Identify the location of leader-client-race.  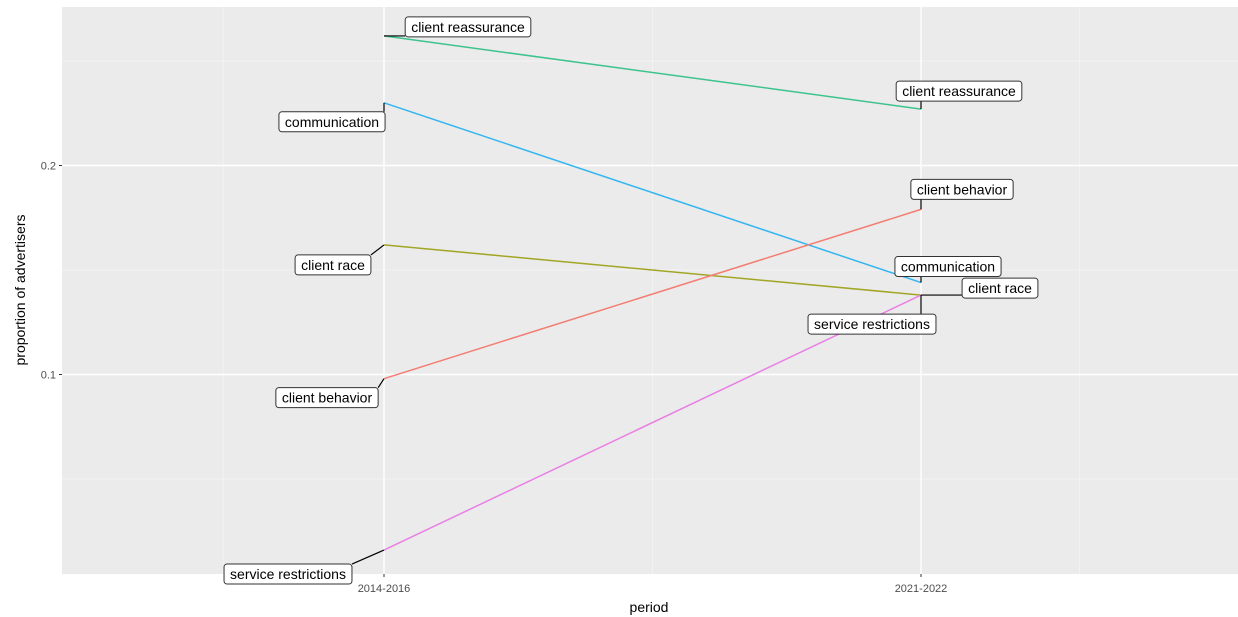
(377, 250).